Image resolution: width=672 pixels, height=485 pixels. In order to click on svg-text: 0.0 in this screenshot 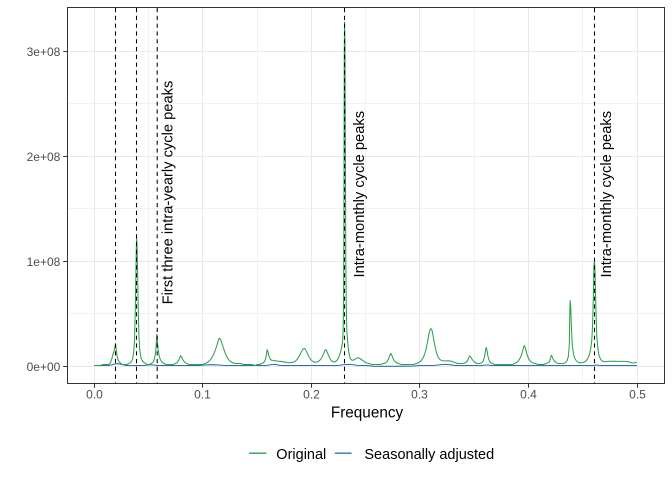, I will do `click(94, 395)`.